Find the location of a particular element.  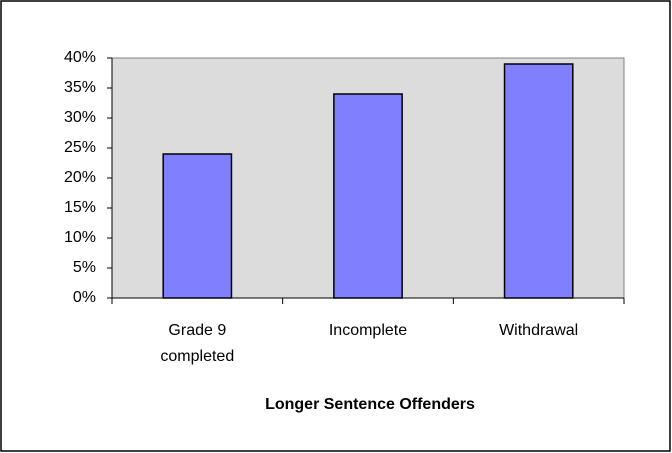

y-tick-label: 15% is located at coordinates (80, 207).